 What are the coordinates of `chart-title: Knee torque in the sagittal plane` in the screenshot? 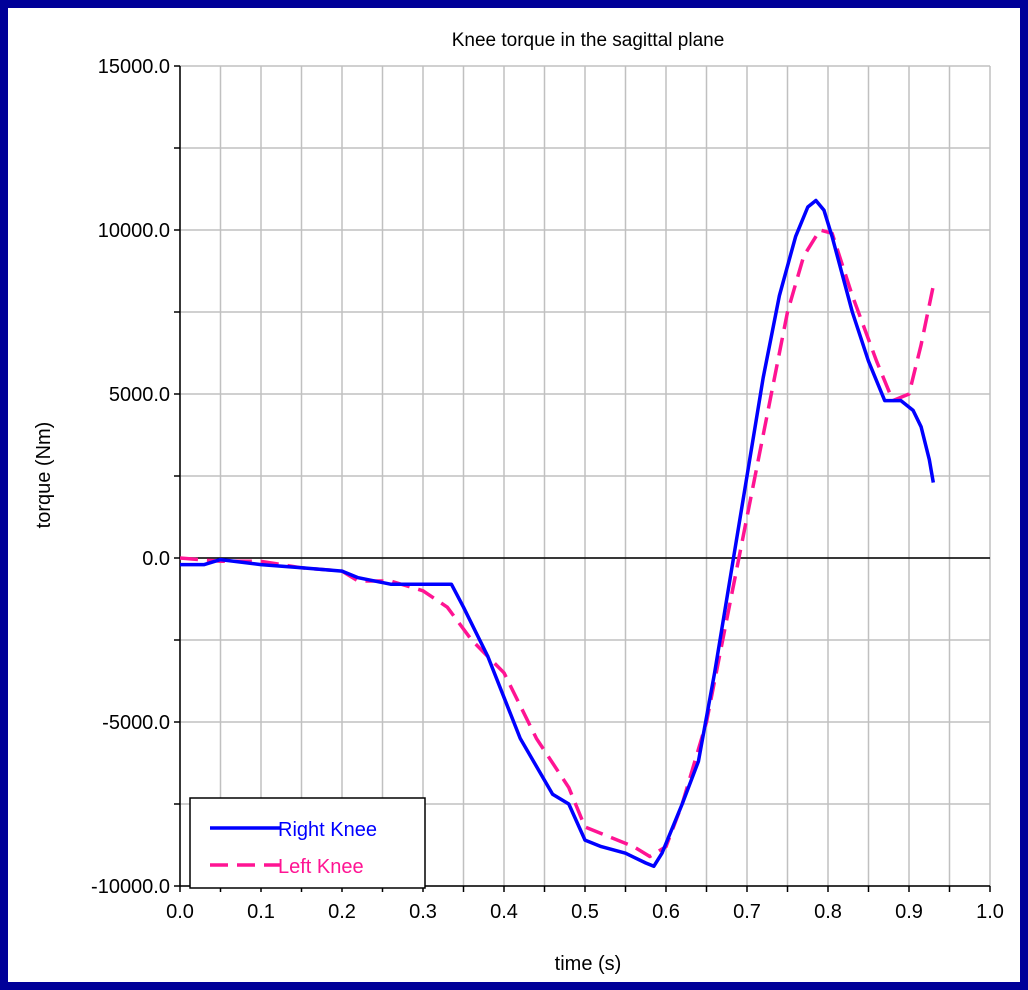 It's located at (588, 40).